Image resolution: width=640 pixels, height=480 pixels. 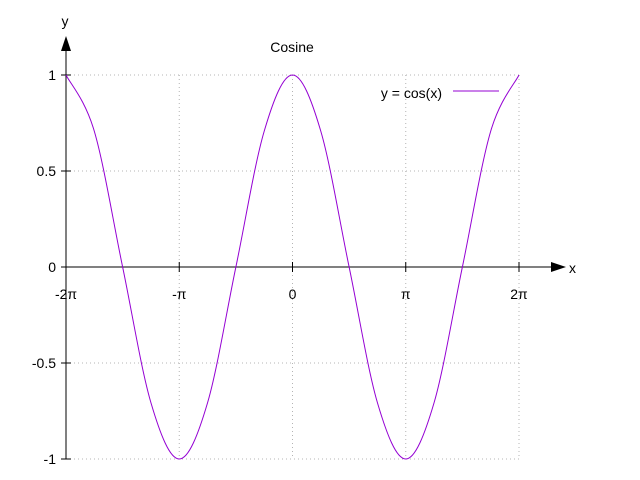 I want to click on y-tick-label: 0, so click(x=52, y=267).